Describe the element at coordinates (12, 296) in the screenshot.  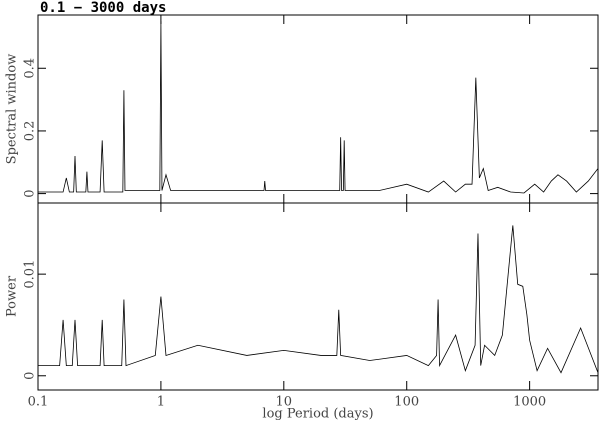
I see `y-axis-label: Power` at that location.